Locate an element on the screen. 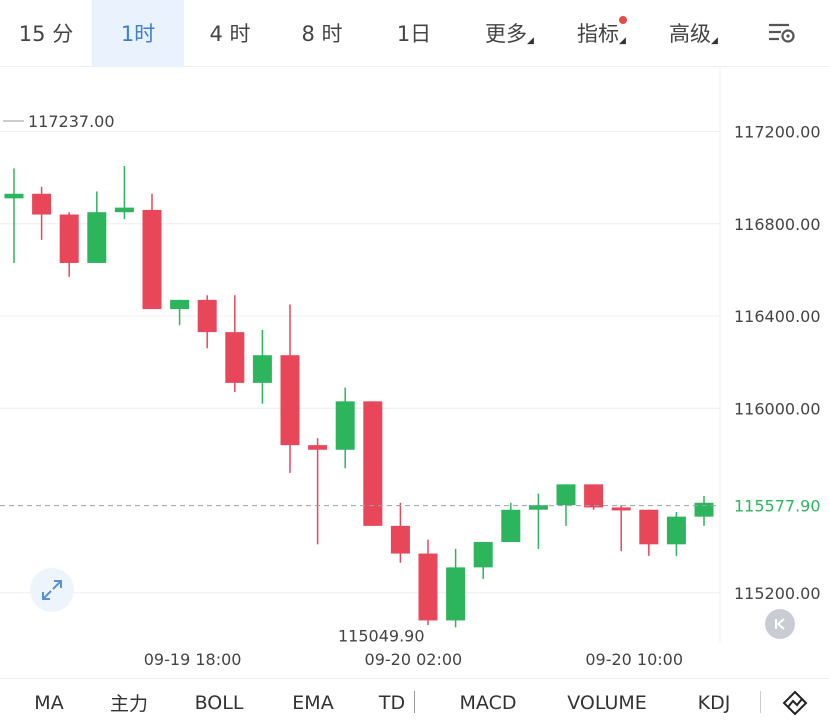 Image resolution: width=829 pixels, height=726 pixels. x-tick-label: 09-19 18:00 is located at coordinates (193, 659).